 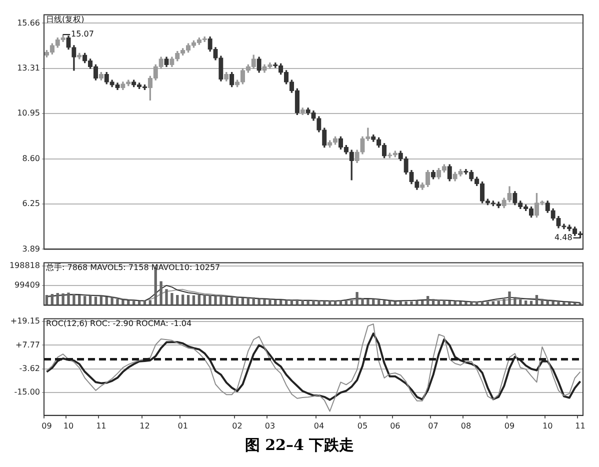 I want to click on x-tick-label: 01, so click(x=183, y=425).